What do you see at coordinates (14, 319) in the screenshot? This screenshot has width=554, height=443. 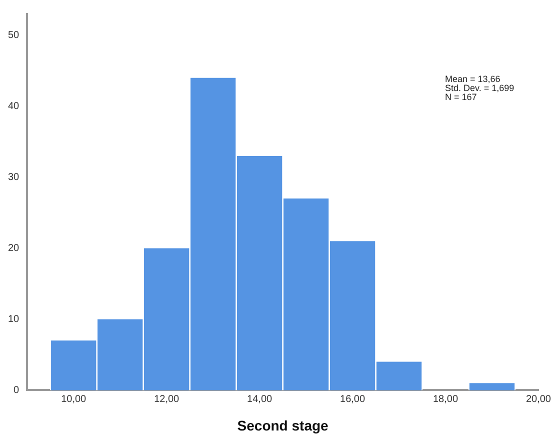 I see `y-tick-label: 10` at bounding box center [14, 319].